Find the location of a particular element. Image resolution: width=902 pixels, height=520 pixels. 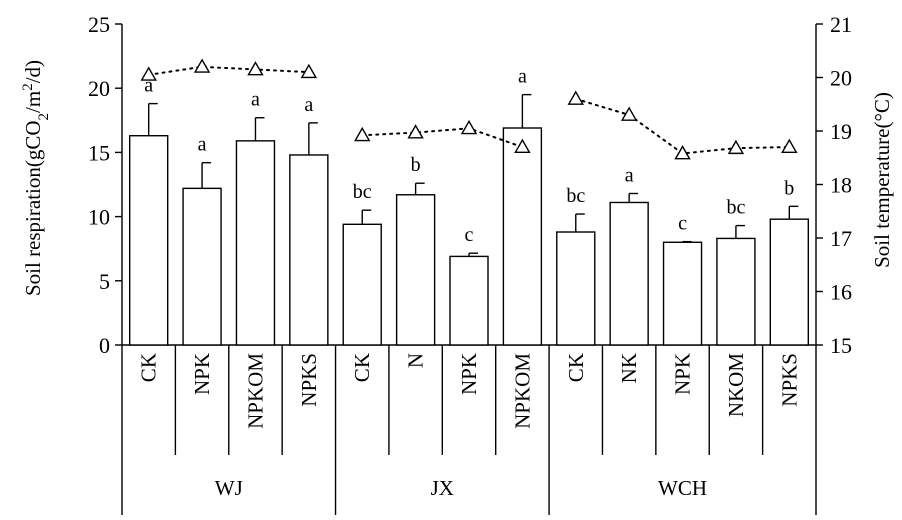

y-tick-label: 5 is located at coordinates (104, 281).